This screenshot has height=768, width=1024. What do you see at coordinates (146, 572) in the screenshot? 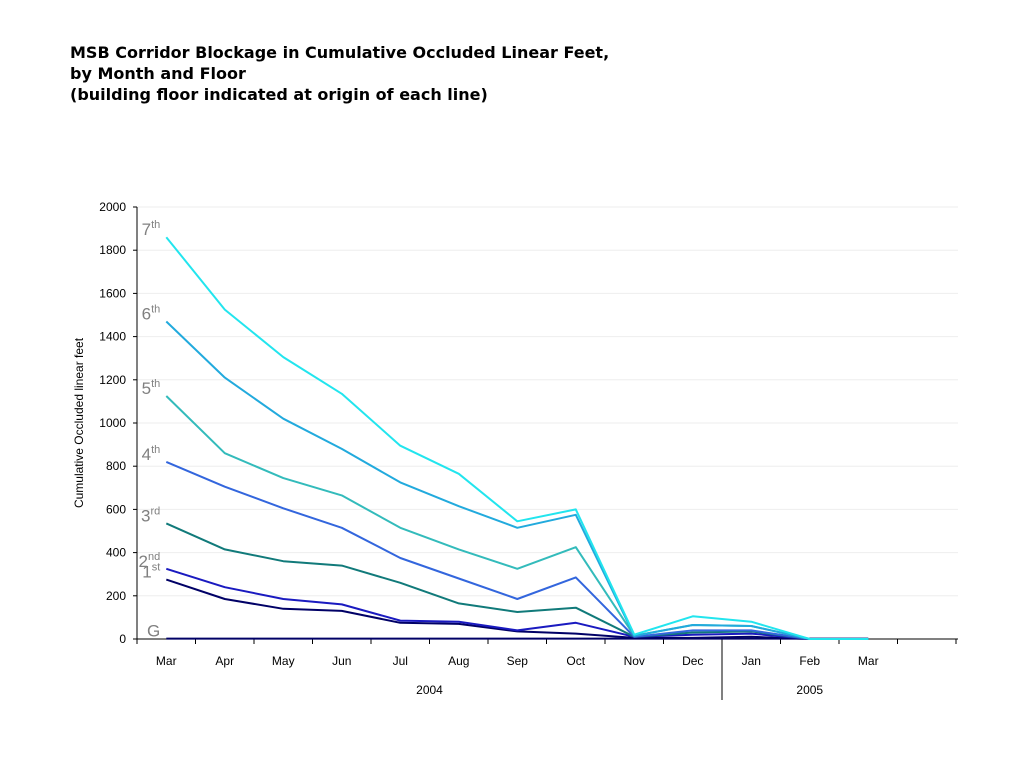
I see `floor-label-number: 1` at bounding box center [146, 572].